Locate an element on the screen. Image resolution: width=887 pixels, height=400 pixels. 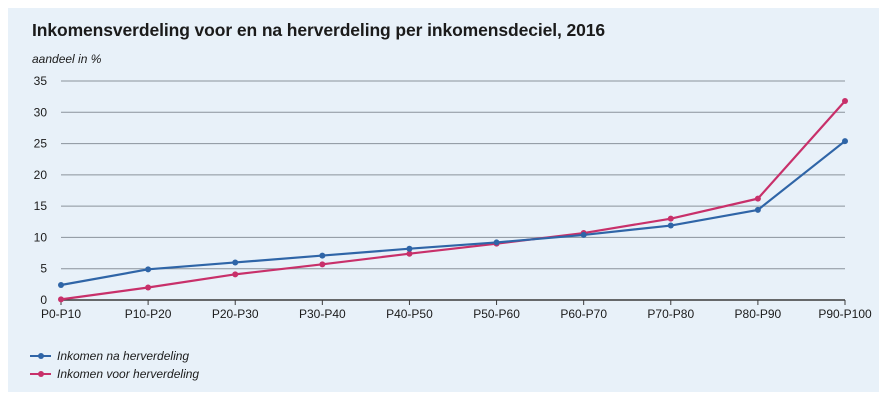
x-tick-label: P50-P60 is located at coordinates (496, 314).